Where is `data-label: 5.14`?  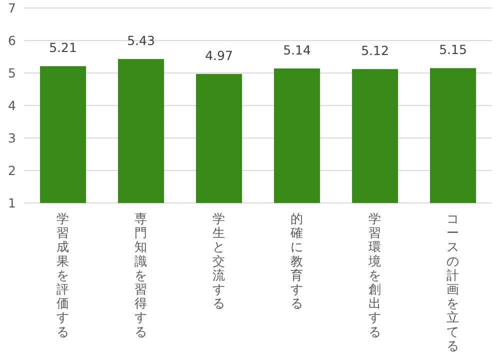 data-label: 5.14 is located at coordinates (297, 50).